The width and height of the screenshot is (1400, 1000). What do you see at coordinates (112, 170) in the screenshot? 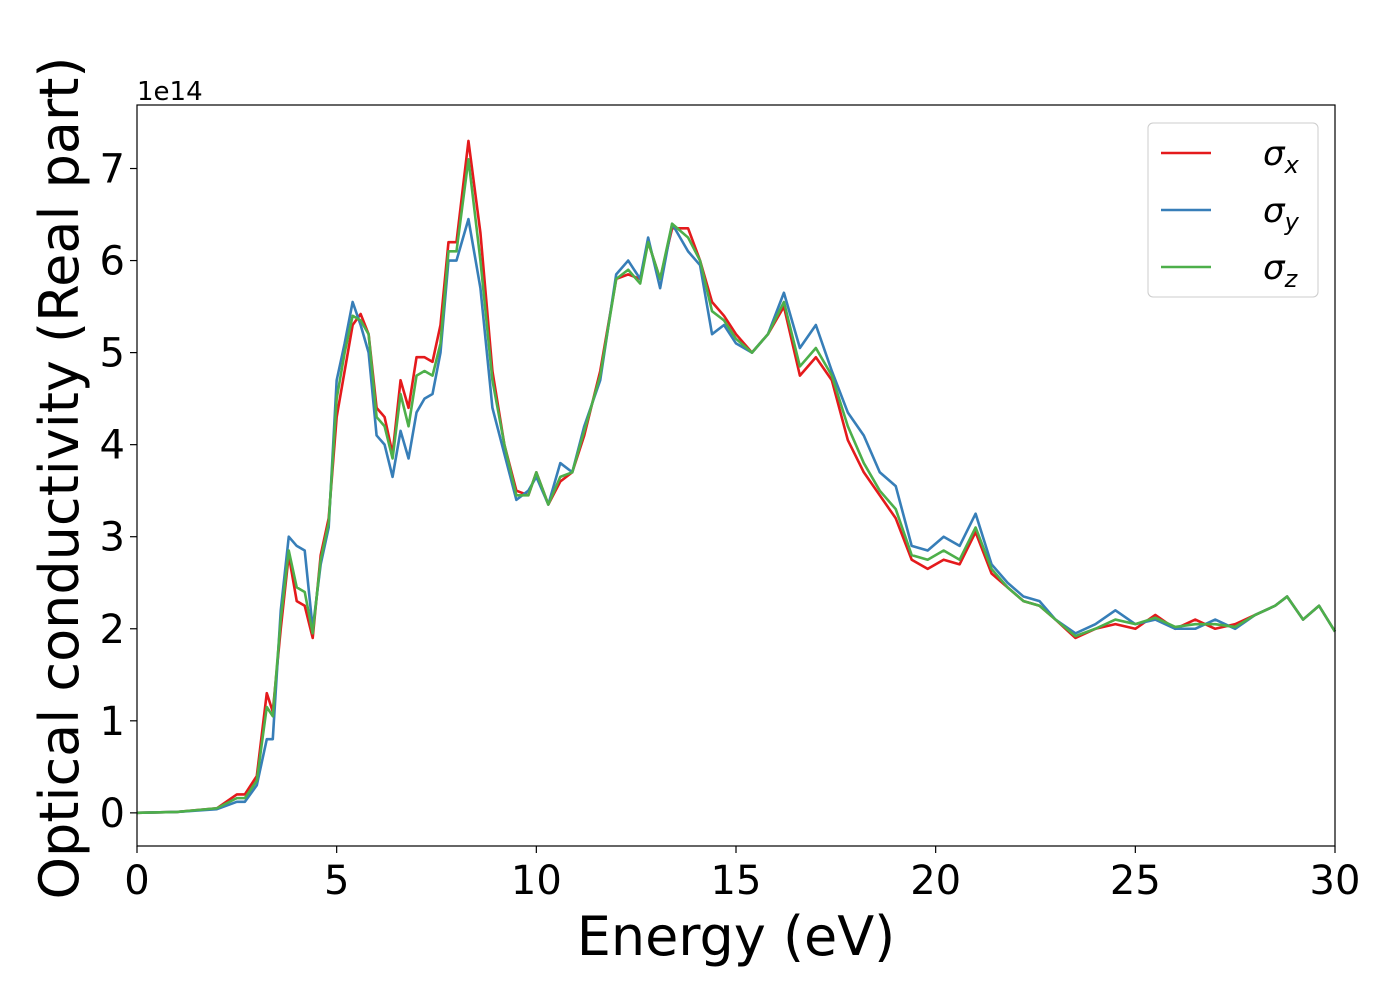
I see `y-tick-label: 7` at bounding box center [112, 170].